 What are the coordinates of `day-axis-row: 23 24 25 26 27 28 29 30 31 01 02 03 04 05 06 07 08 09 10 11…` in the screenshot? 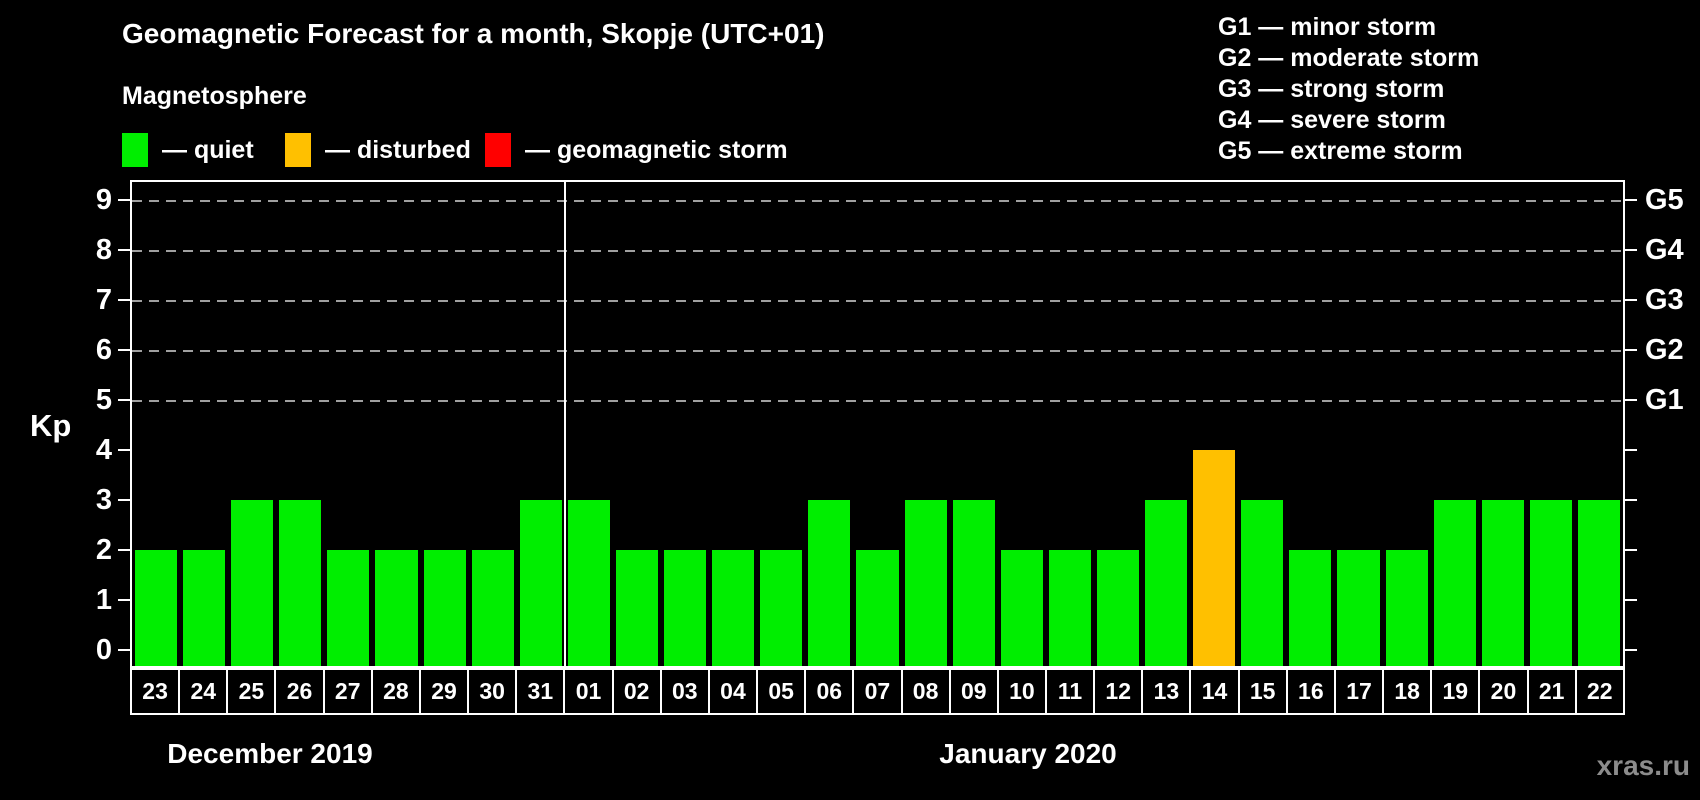 It's located at (877, 691).